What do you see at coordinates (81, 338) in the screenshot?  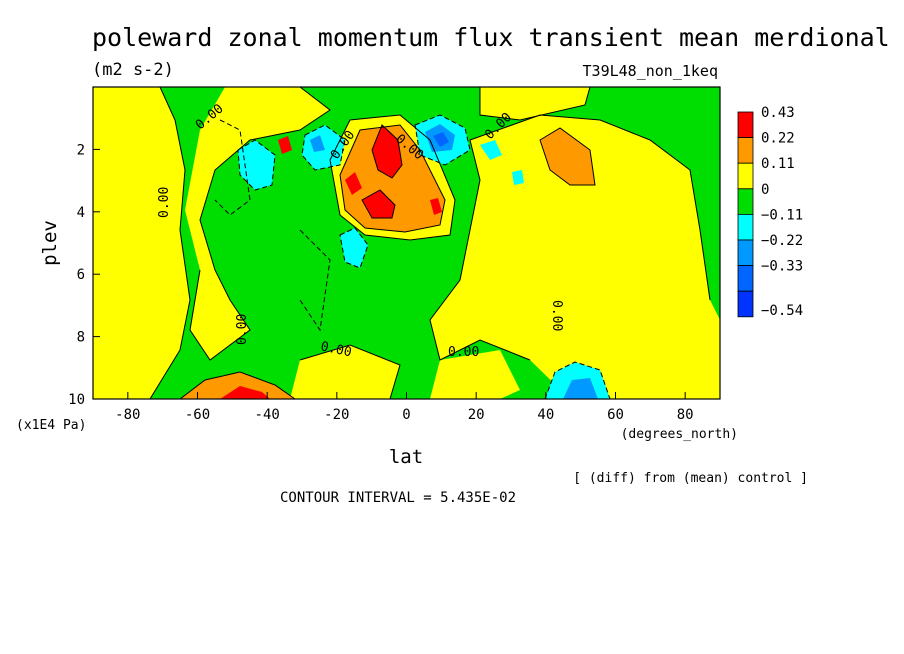 I see `y-tick-label: 8` at bounding box center [81, 338].